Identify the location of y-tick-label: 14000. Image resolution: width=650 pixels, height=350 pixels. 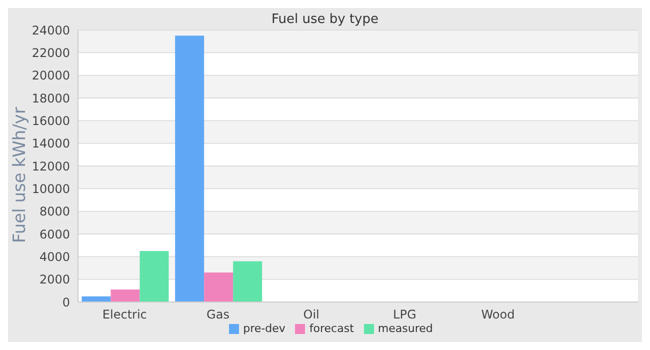
(51, 143).